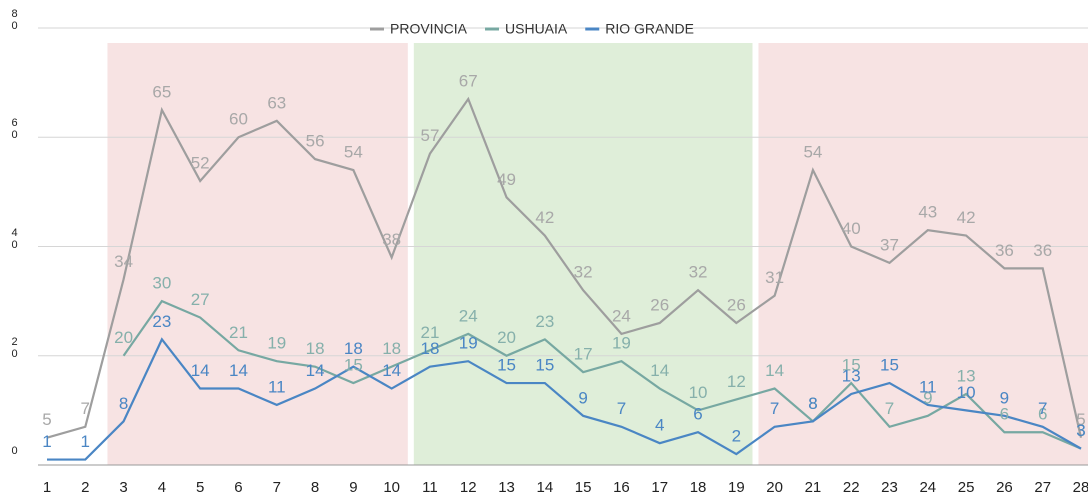 The width and height of the screenshot is (1088, 497). Describe the element at coordinates (277, 487) in the screenshot. I see `x-tick-label: 7` at that location.